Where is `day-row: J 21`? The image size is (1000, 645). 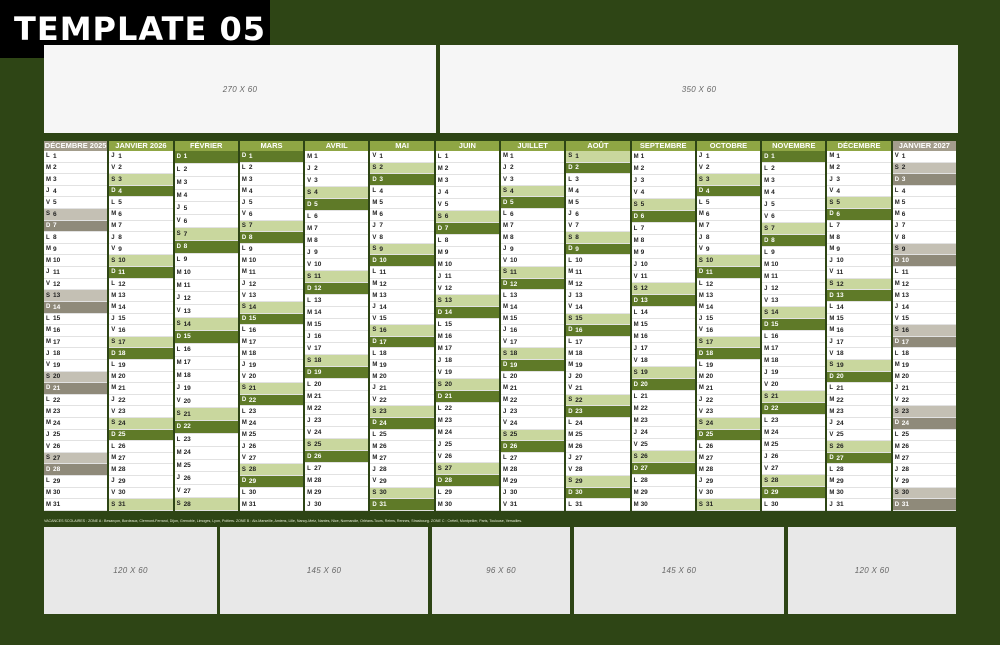
day-row: J 21 is located at coordinates (402, 389).